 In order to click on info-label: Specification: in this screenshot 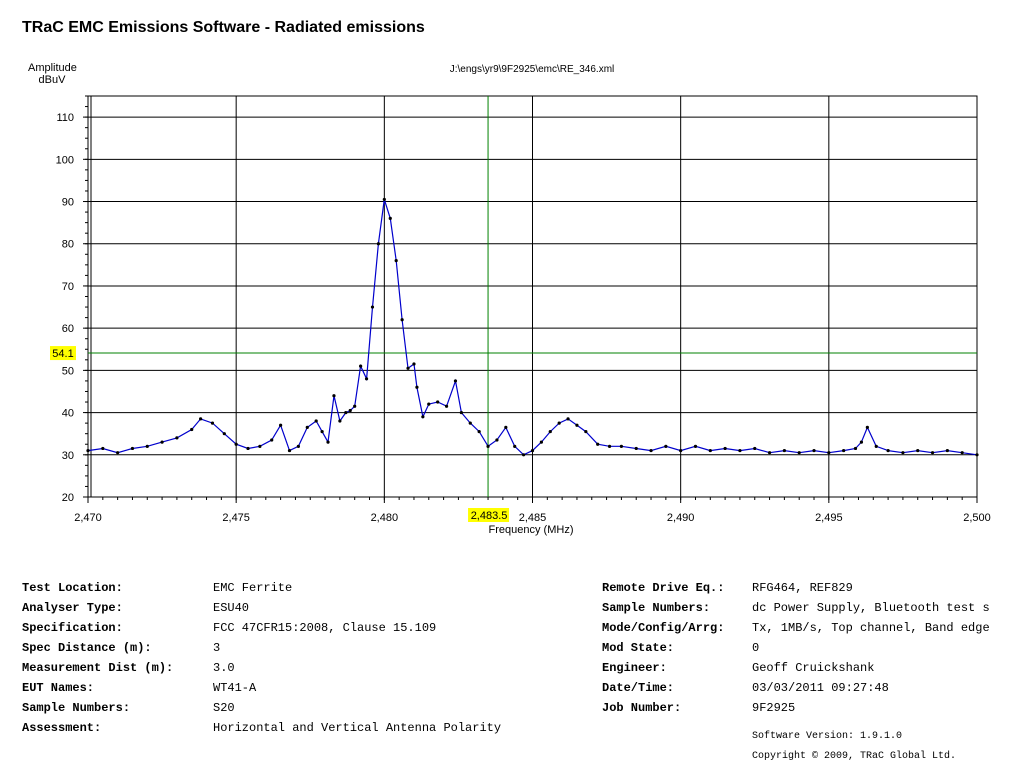, I will do `click(72, 628)`.